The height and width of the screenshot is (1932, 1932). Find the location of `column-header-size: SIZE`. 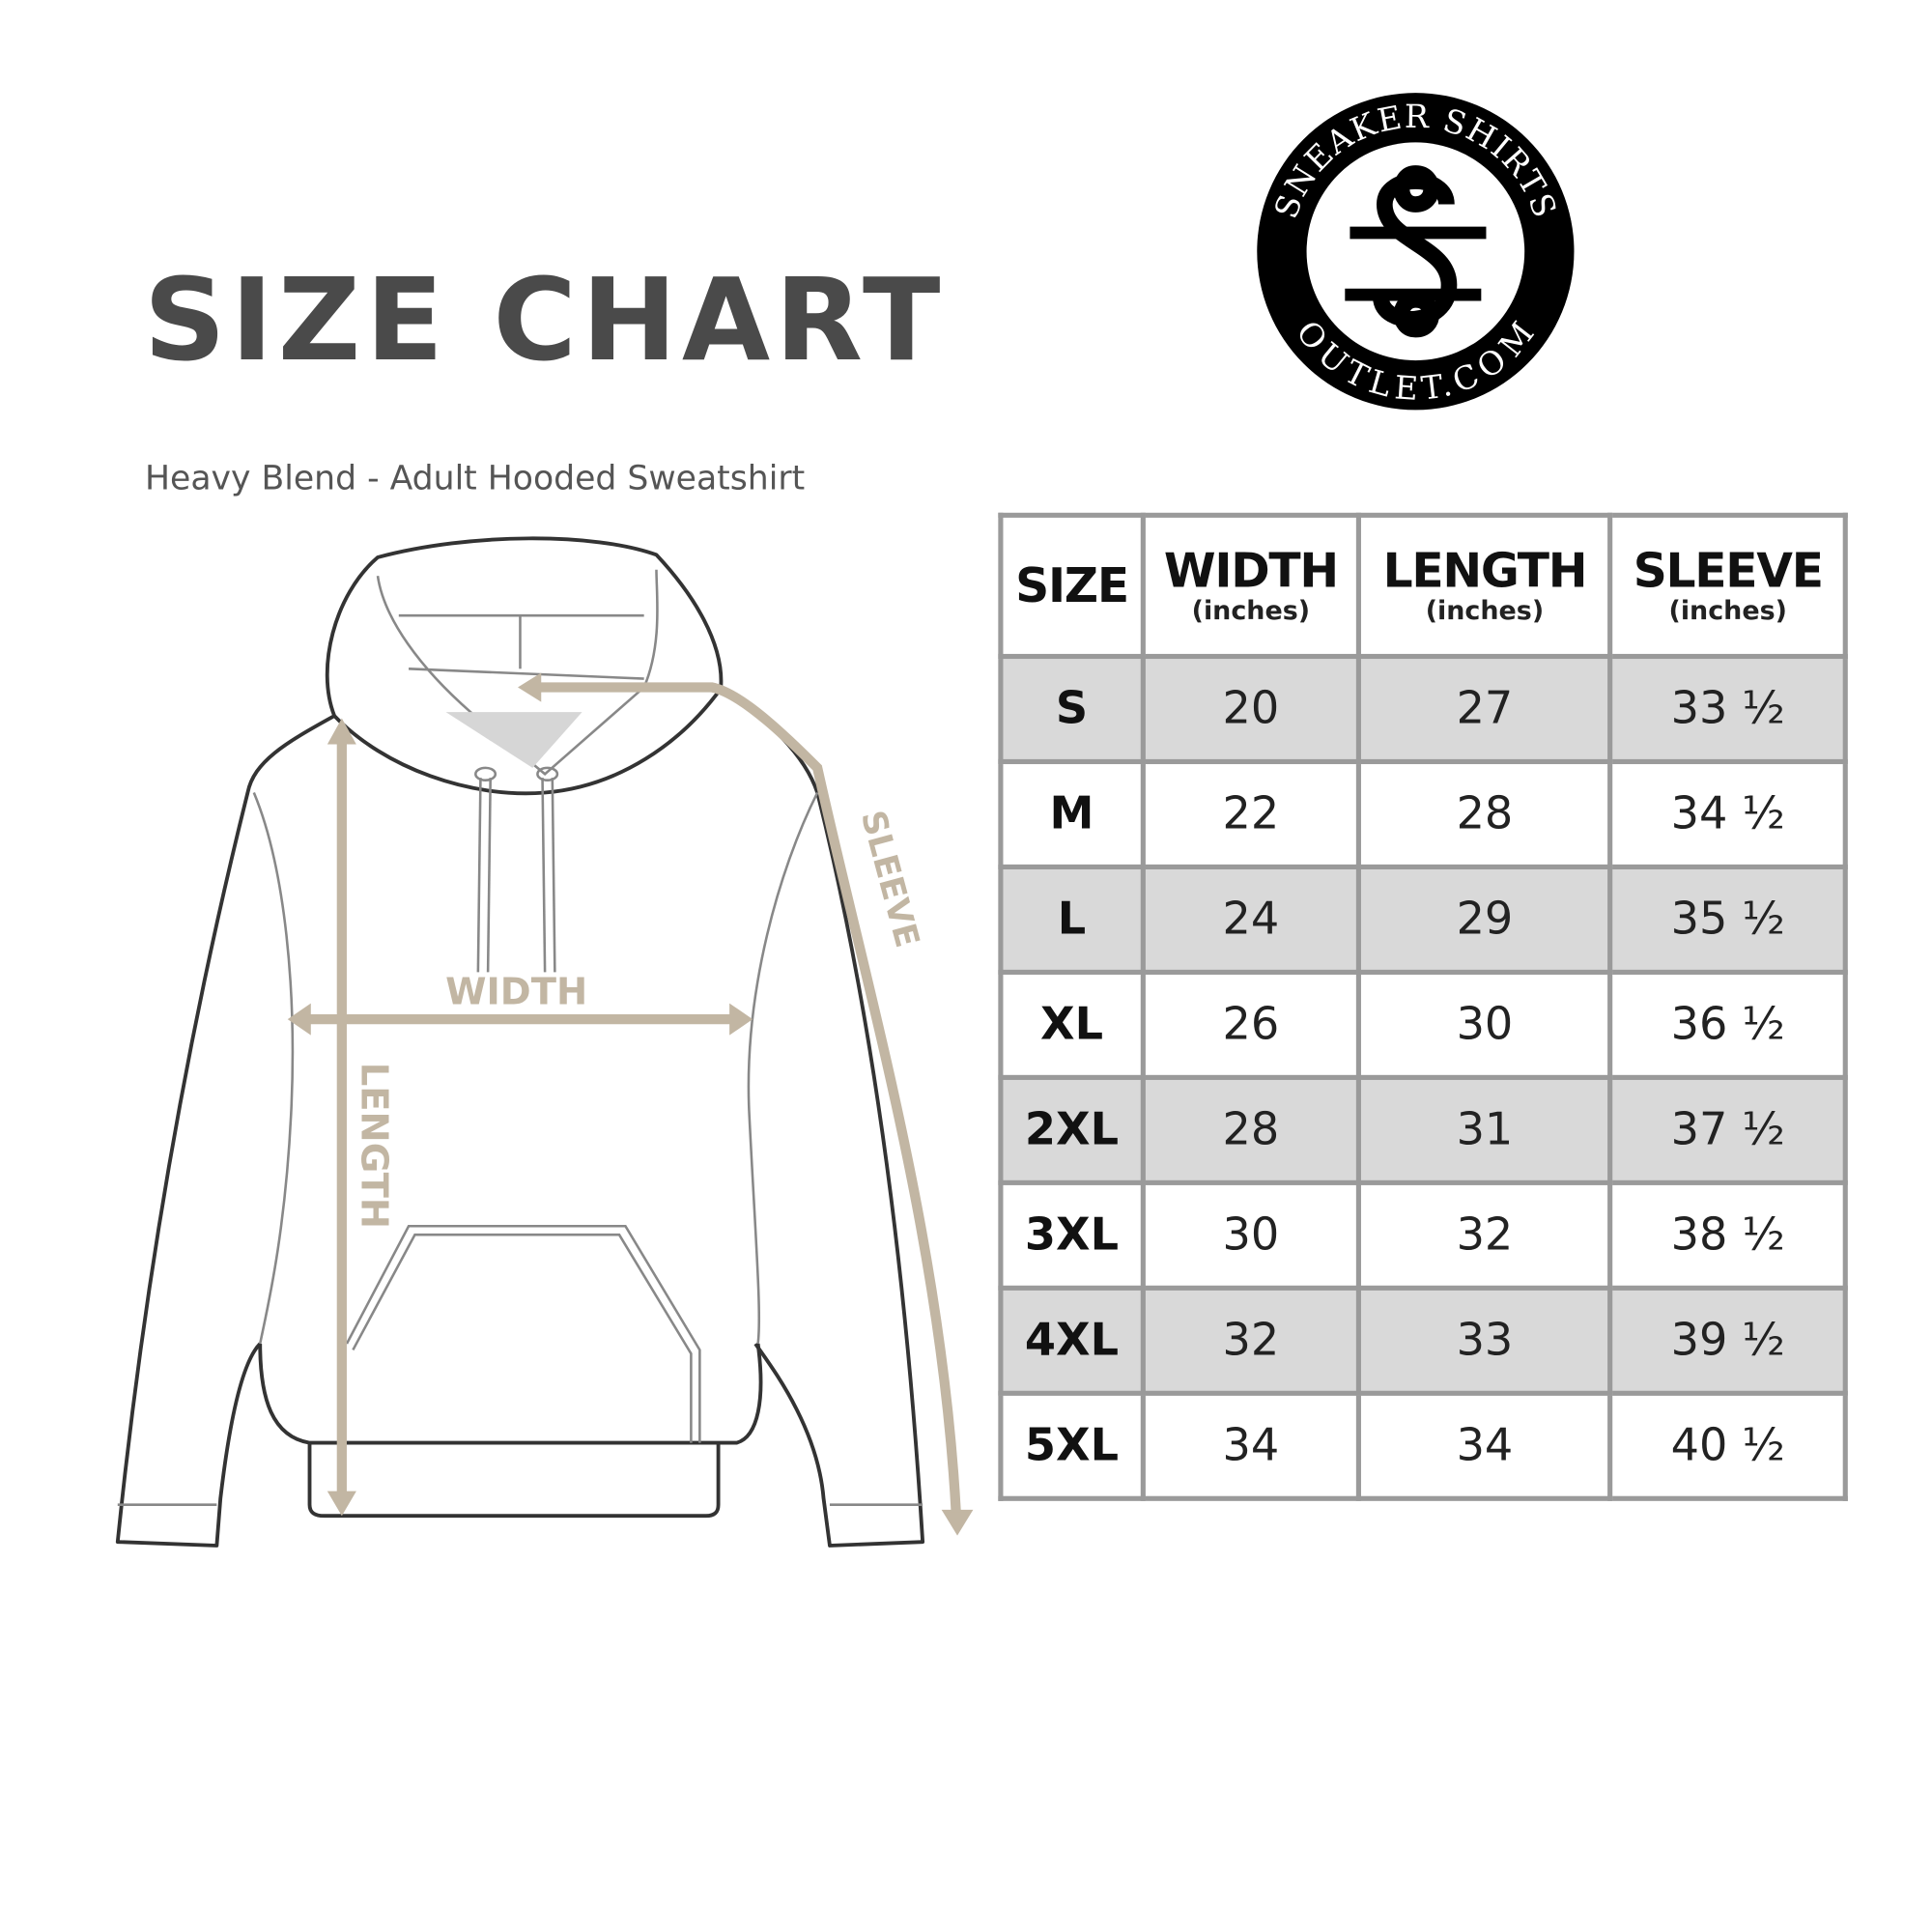

column-header-size: SIZE is located at coordinates (1072, 586).